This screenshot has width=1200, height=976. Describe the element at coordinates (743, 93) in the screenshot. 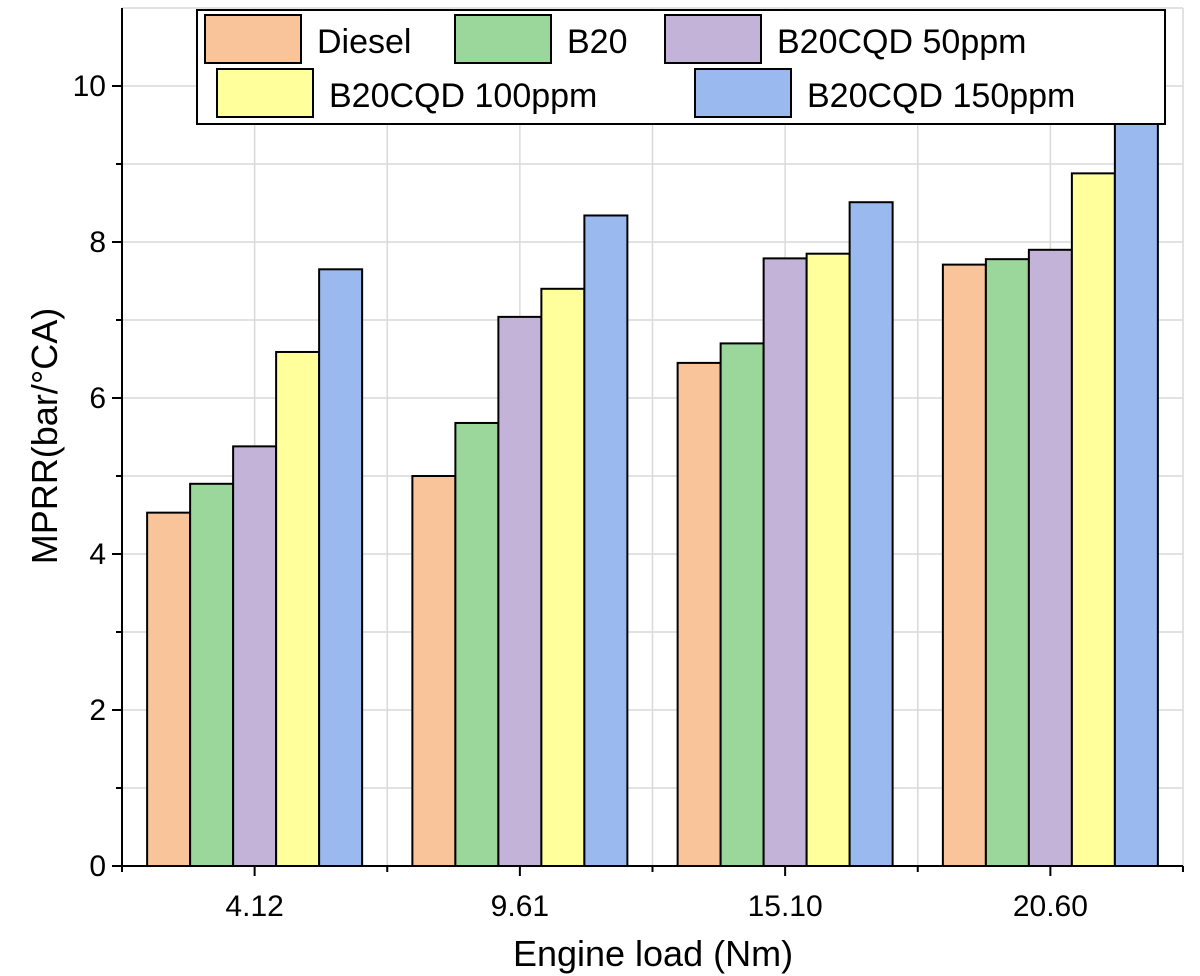

I see `legend-swatch-b20cqd-150ppm` at that location.